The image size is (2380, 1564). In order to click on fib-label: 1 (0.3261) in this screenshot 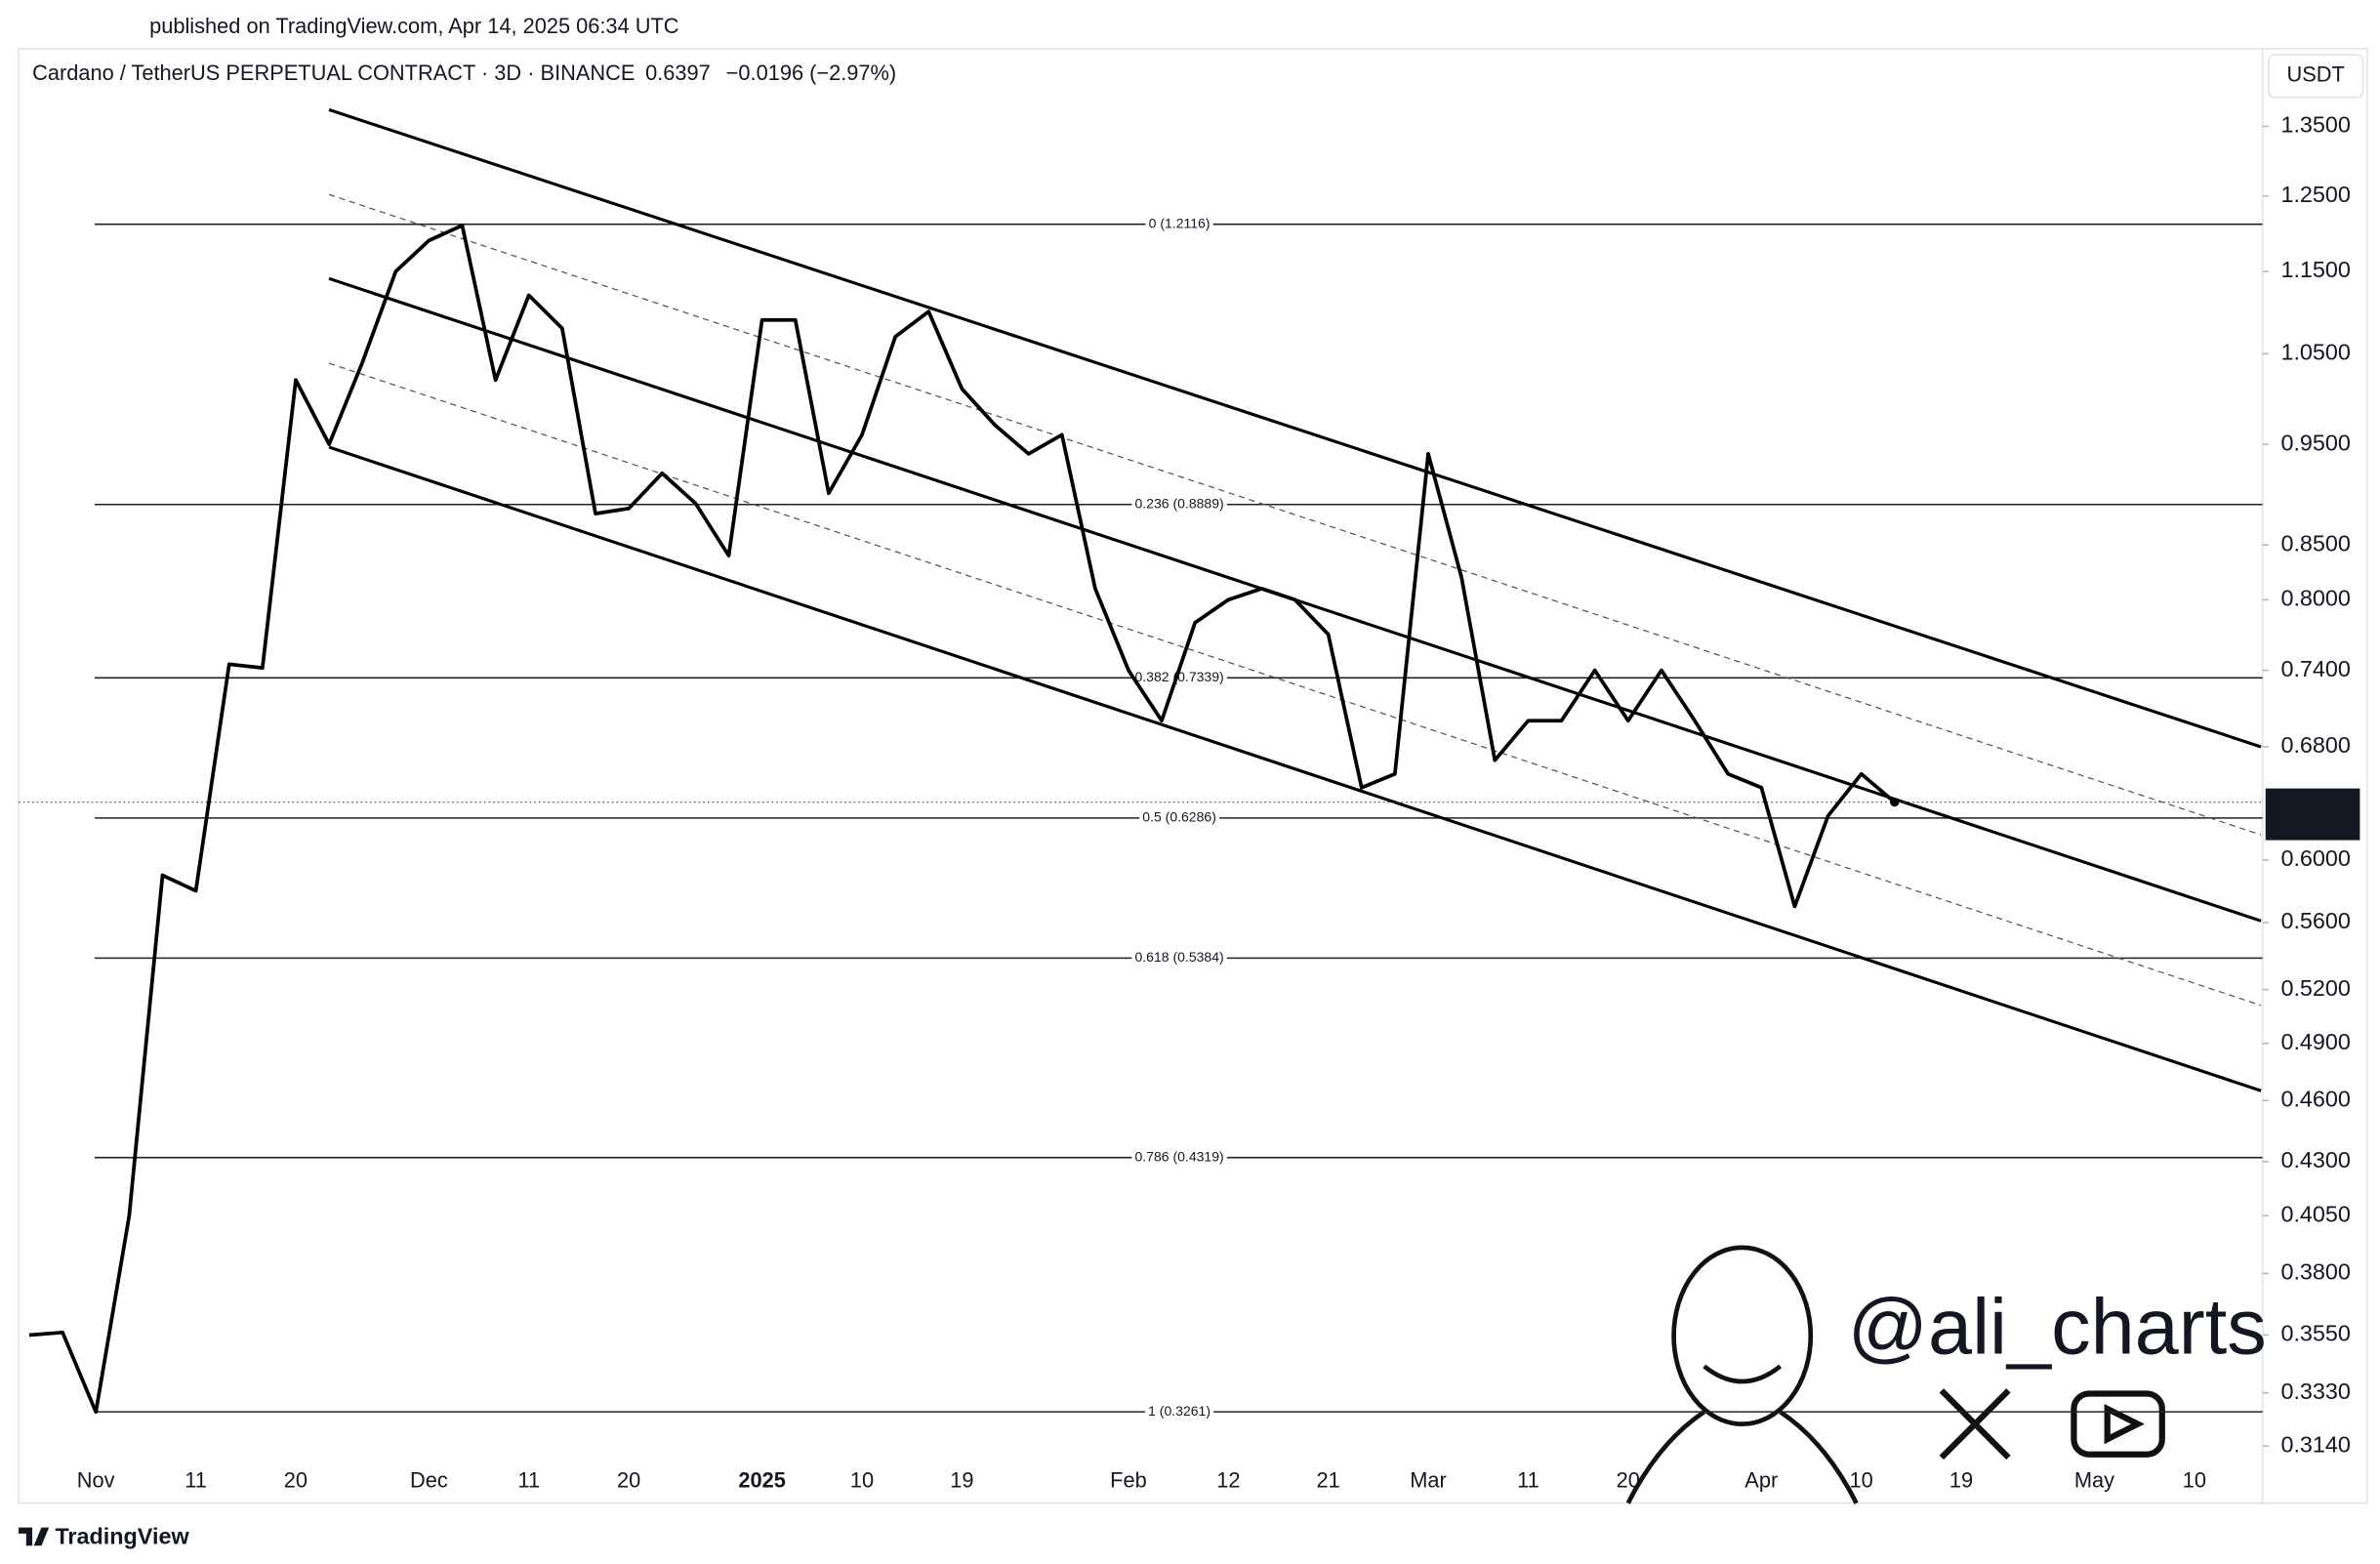, I will do `click(1179, 1411)`.